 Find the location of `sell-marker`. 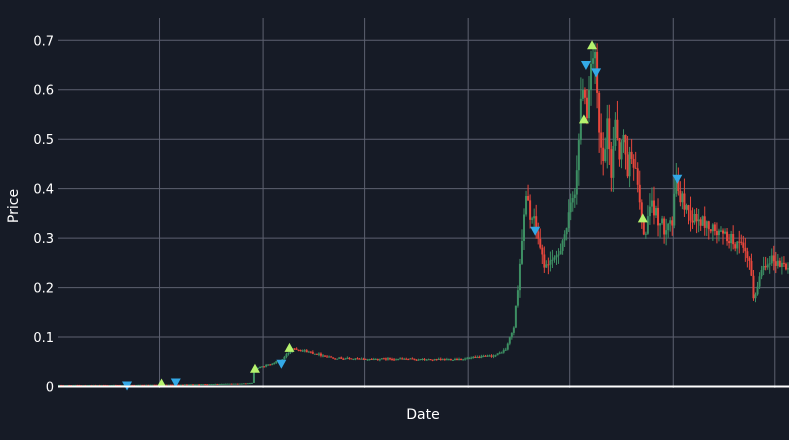

sell-marker is located at coordinates (677, 179).